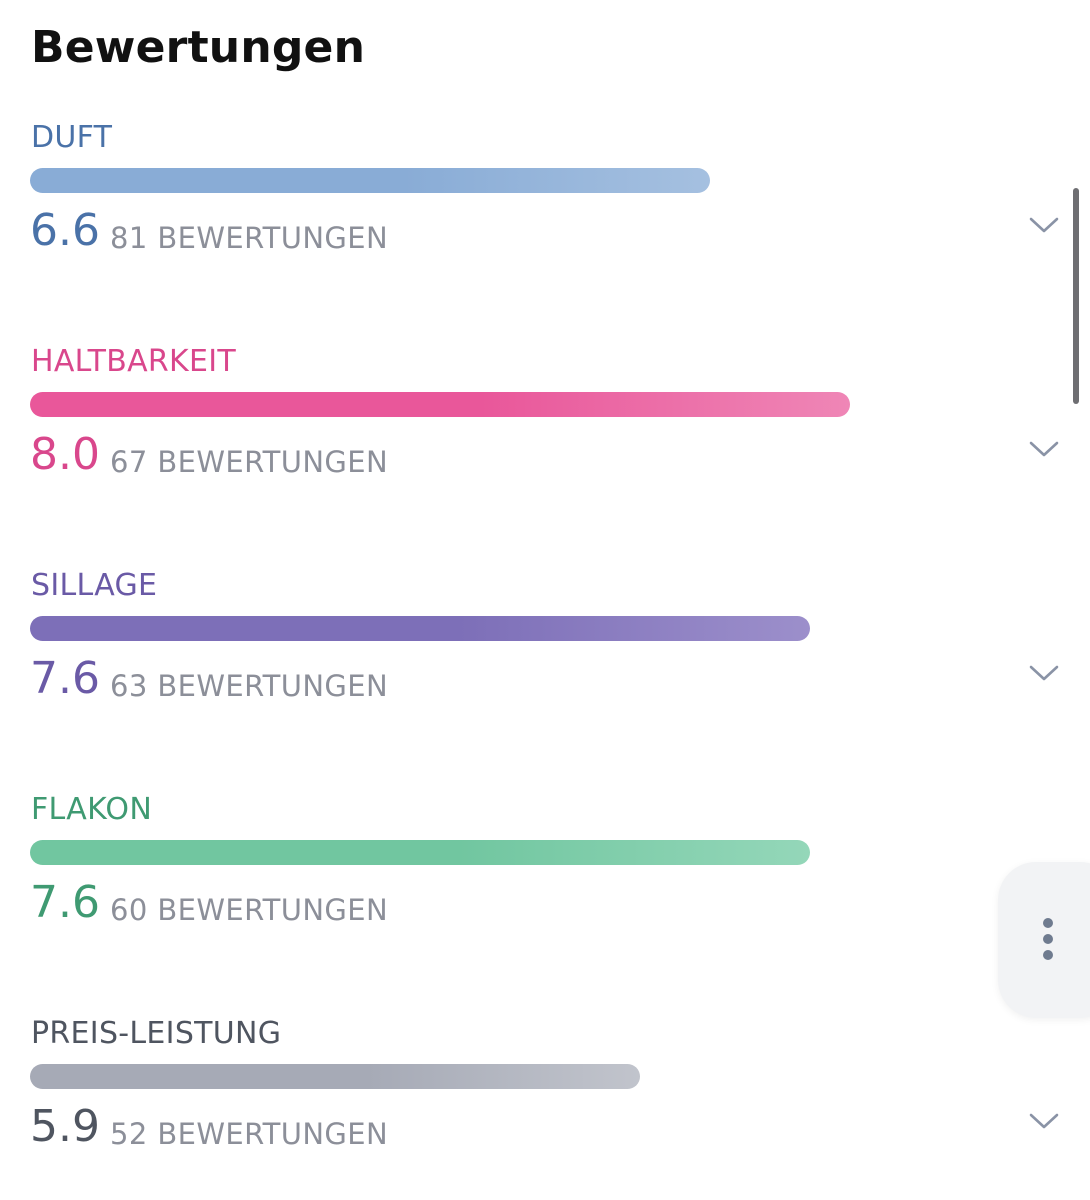 The width and height of the screenshot is (1090, 1200). What do you see at coordinates (1048, 940) in the screenshot?
I see `more-vertical-icon` at bounding box center [1048, 940].